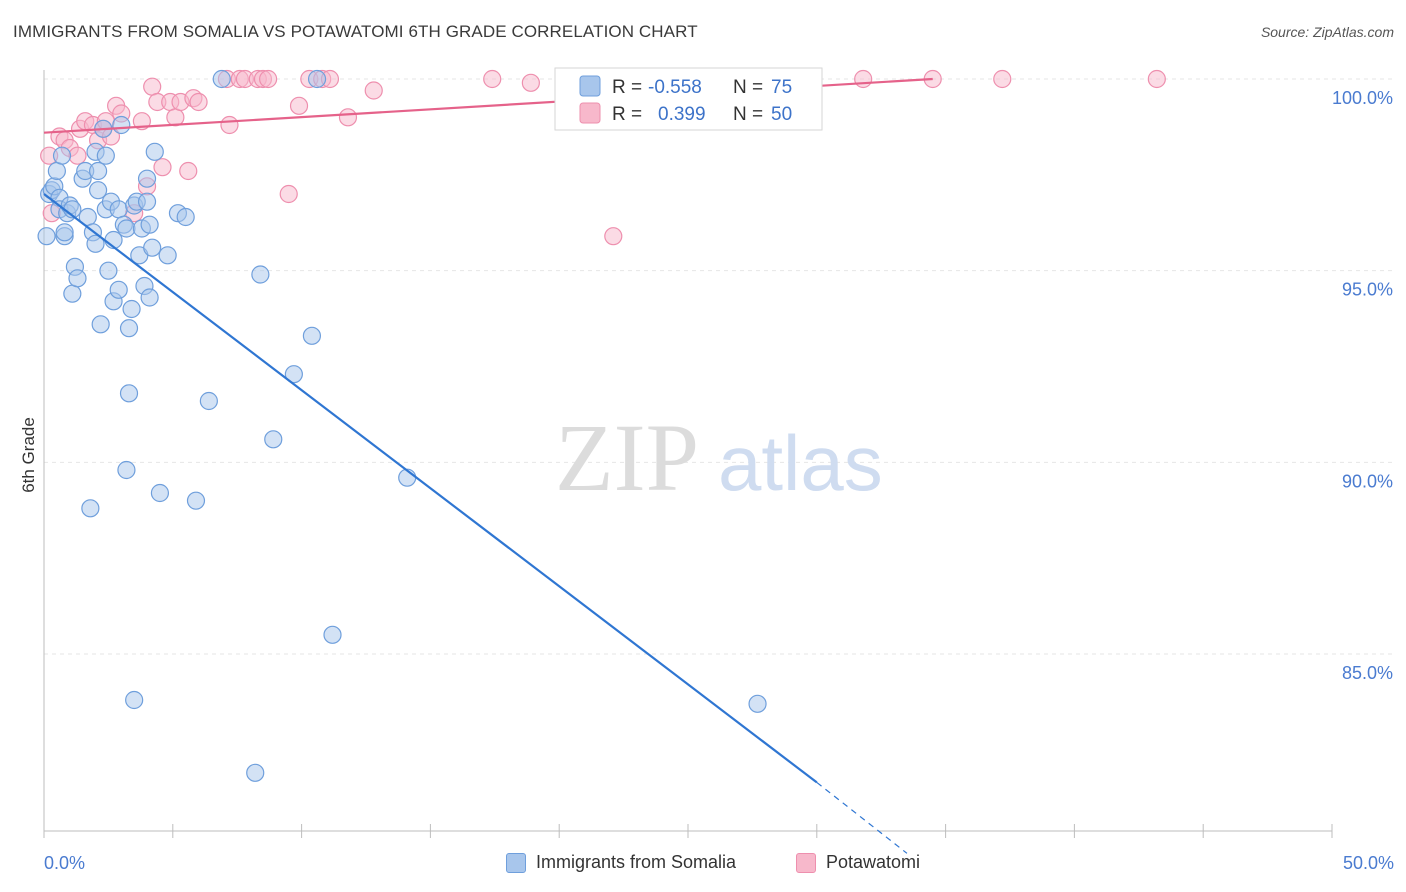  Describe the element at coordinates (1362, 385) in the screenshot. I see `y-tick-labels: 100.0% 95.0% 90.0% 85.0%` at that location.